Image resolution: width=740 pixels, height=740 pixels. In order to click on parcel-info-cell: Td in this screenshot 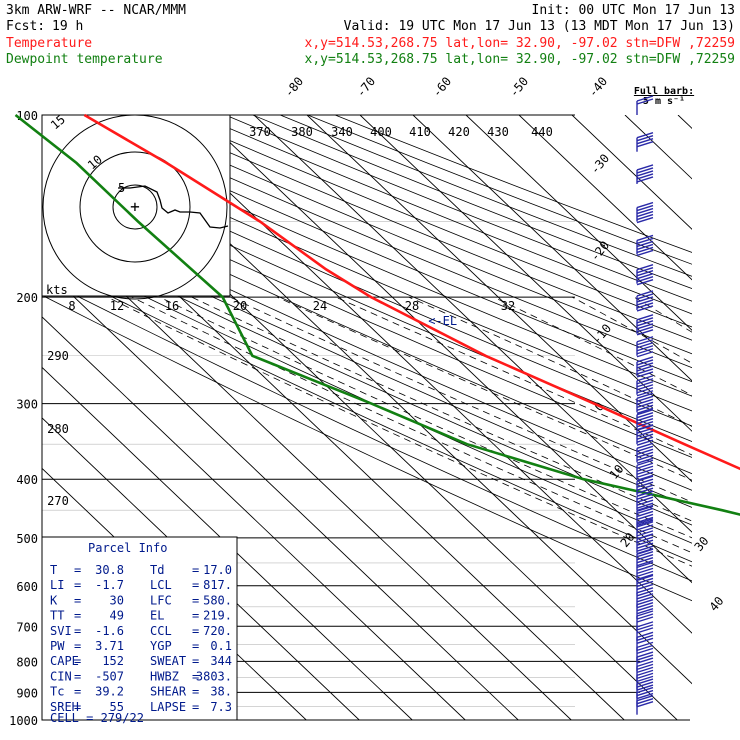, I will do `click(157, 570)`.